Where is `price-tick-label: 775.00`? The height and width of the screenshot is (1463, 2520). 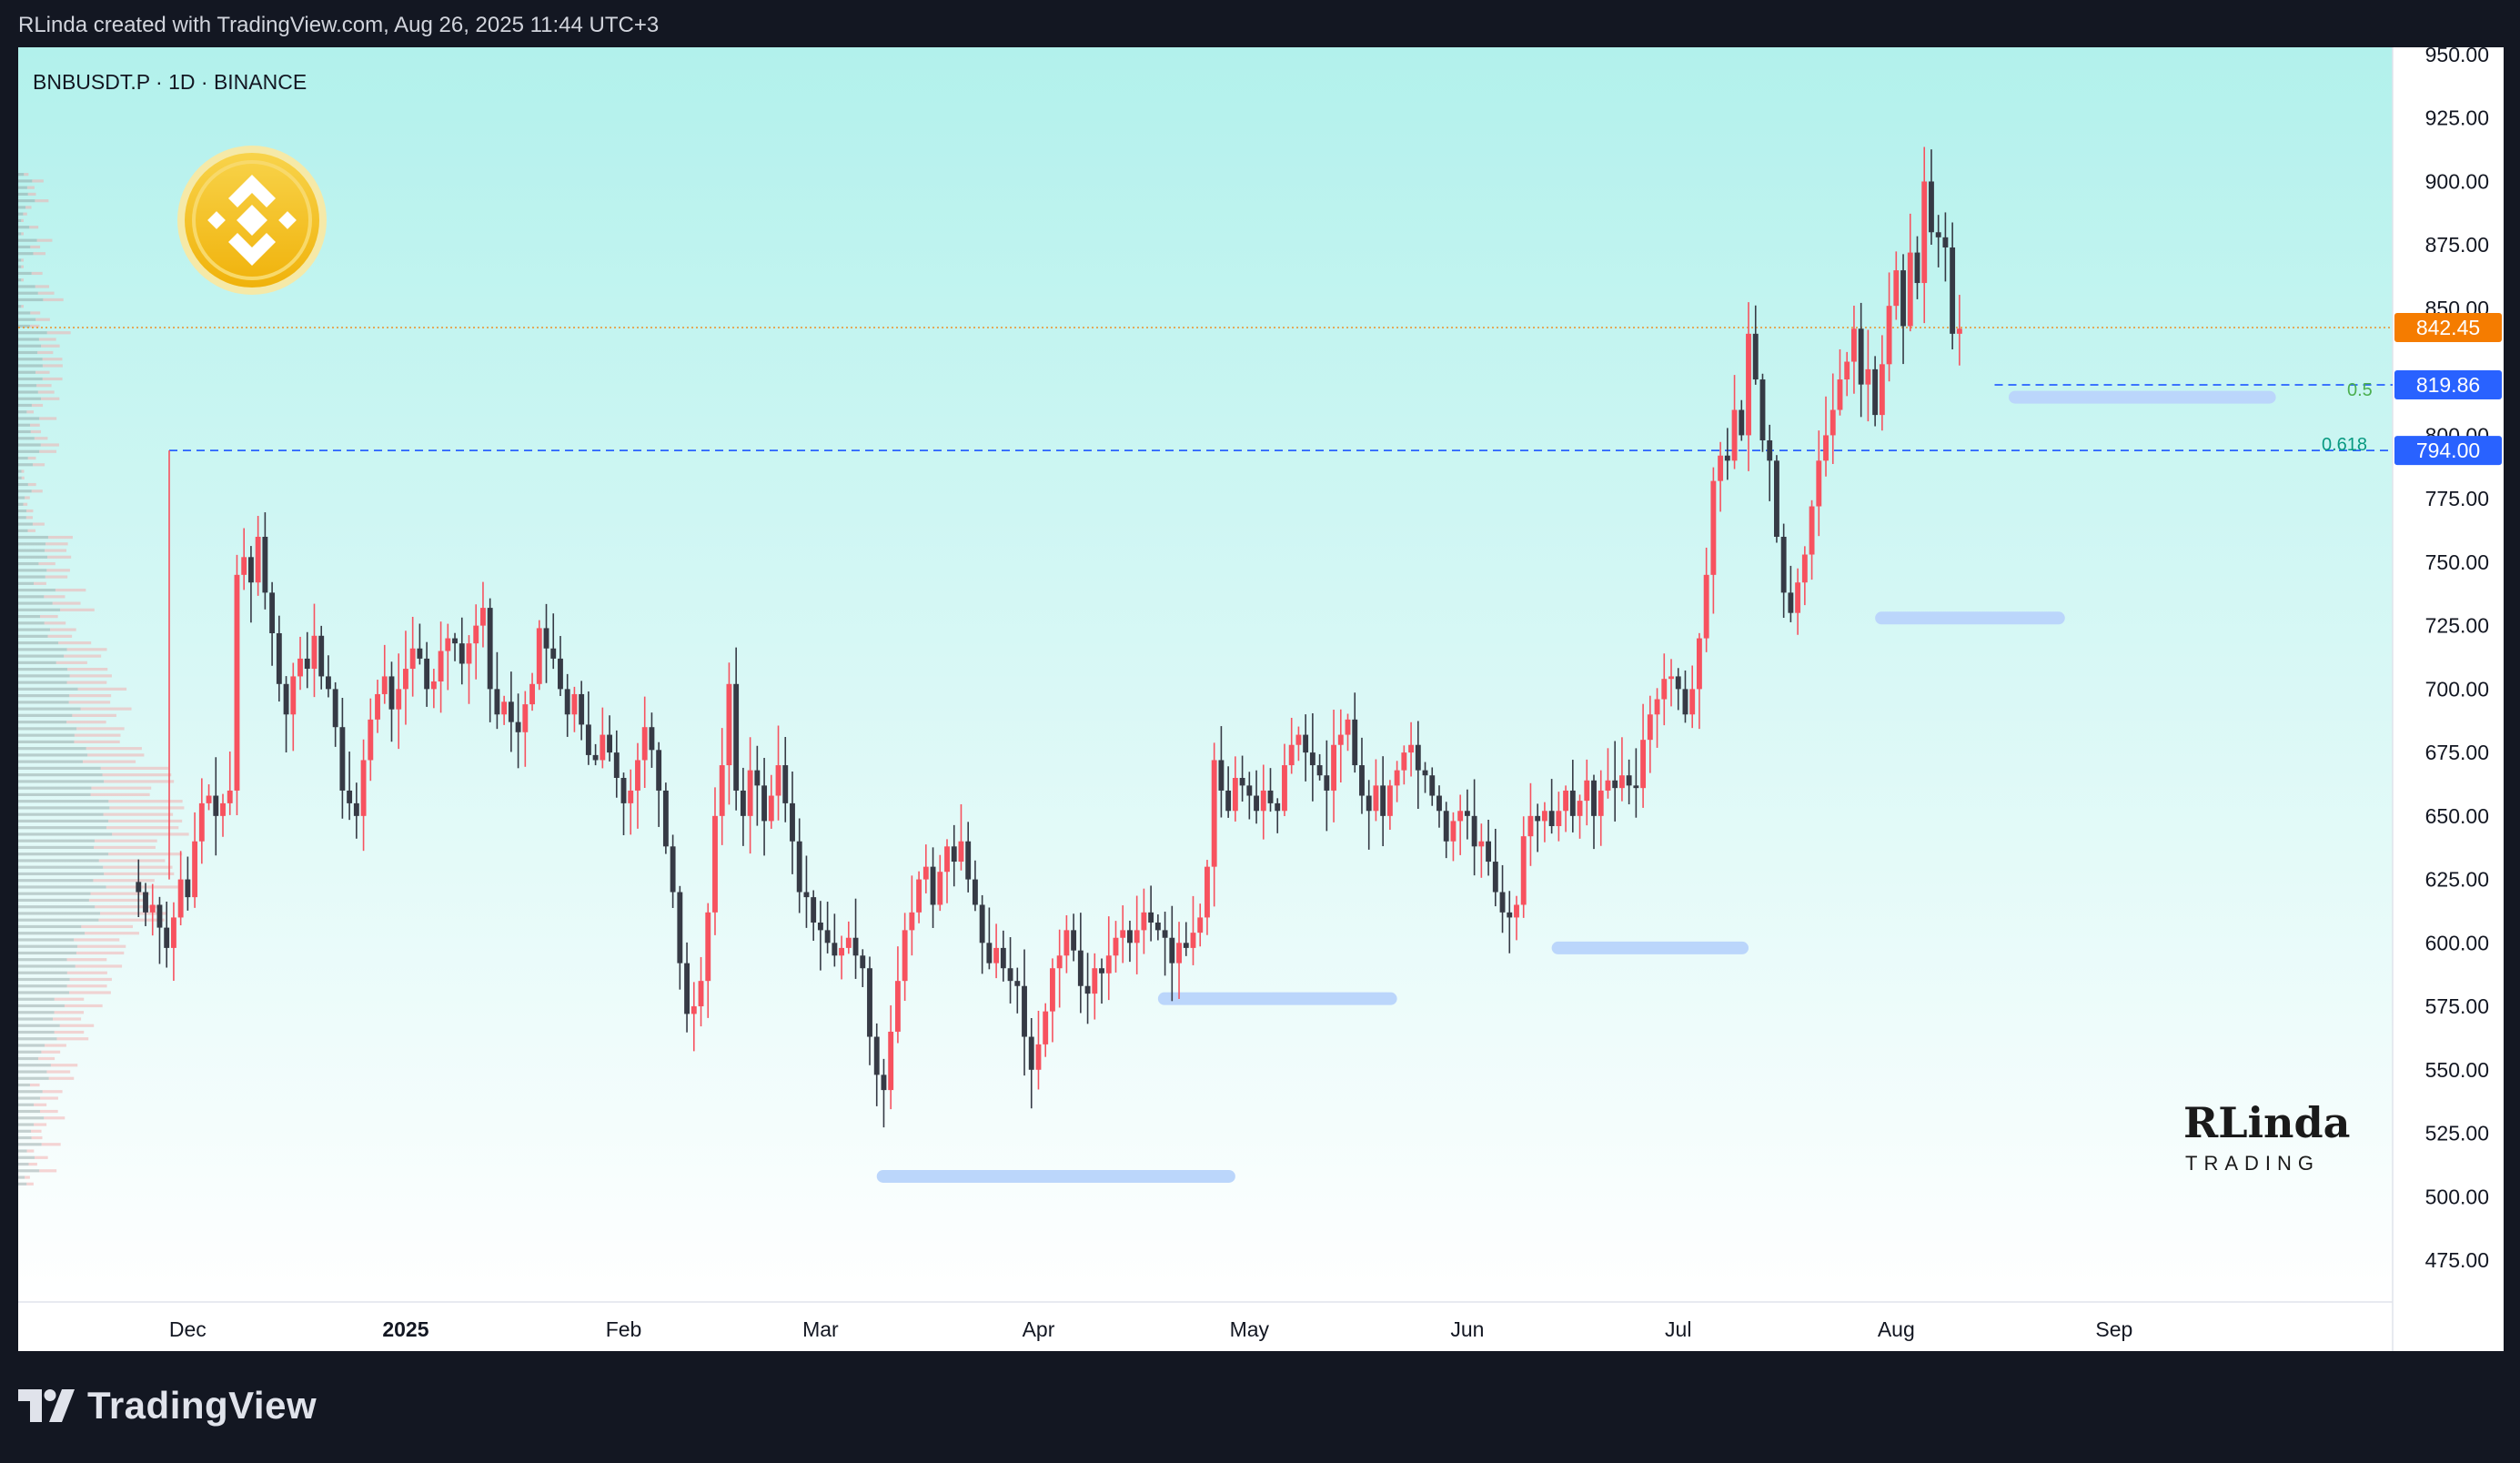
price-tick-label: 775.00 is located at coordinates (2457, 498).